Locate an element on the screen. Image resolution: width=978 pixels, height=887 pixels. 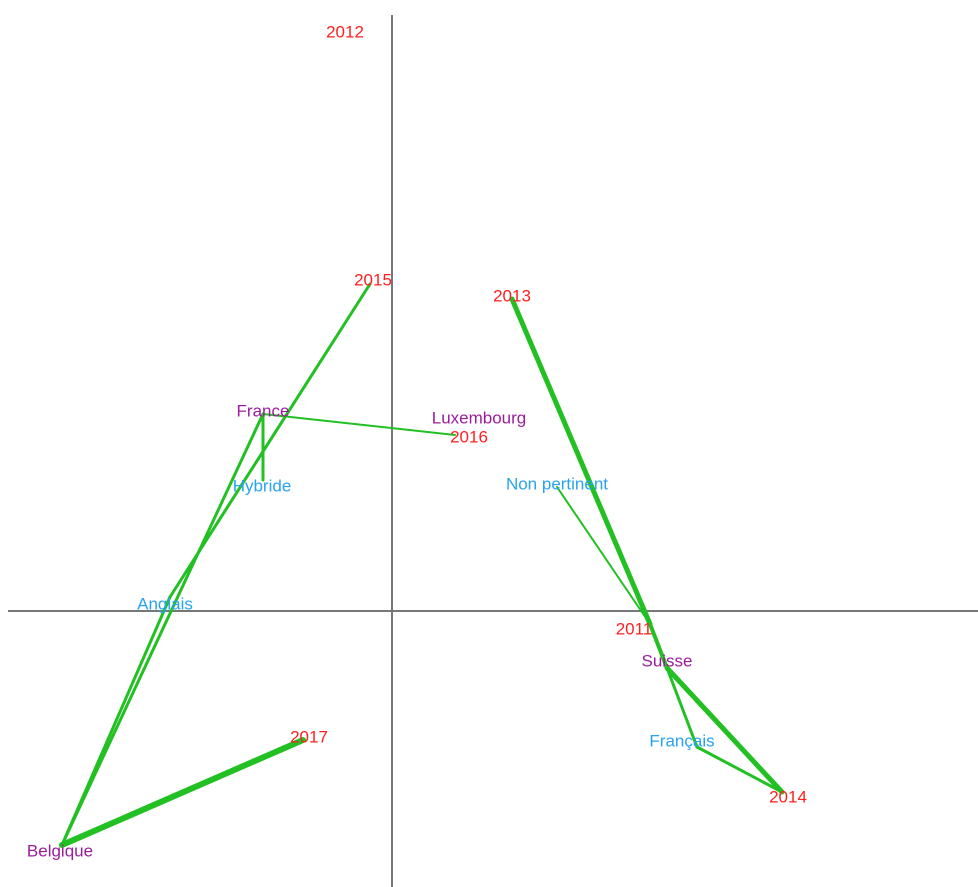
node-label: Anglais is located at coordinates (165, 603).